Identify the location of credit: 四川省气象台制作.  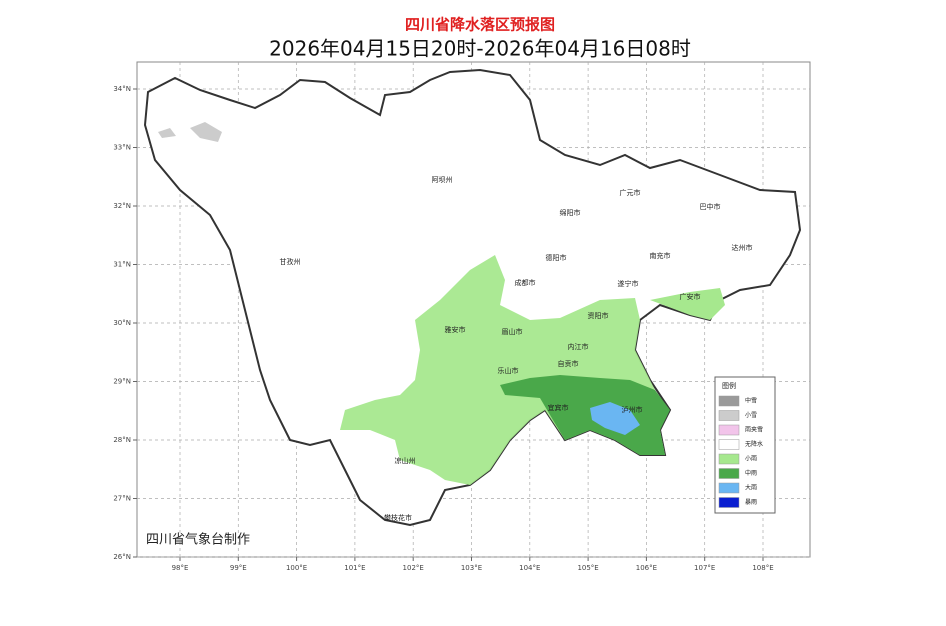
(198, 540).